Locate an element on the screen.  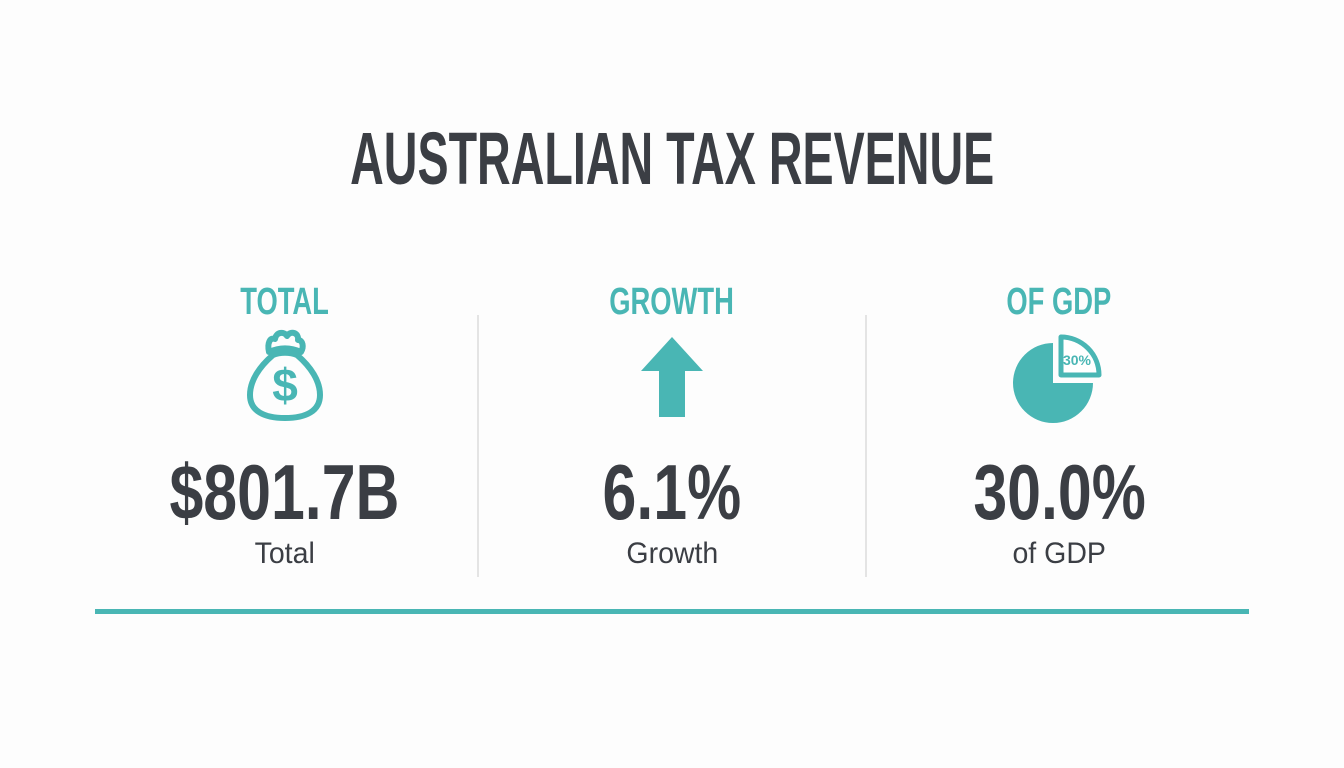
page-title: AUSTRALIAN TAX REVENUE is located at coordinates (672, 158).